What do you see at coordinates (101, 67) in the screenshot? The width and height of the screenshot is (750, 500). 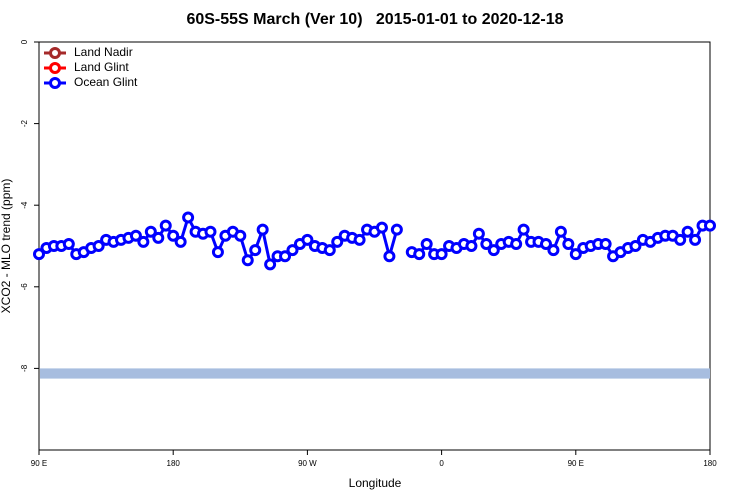 I see `legend-label: Land Glint` at bounding box center [101, 67].